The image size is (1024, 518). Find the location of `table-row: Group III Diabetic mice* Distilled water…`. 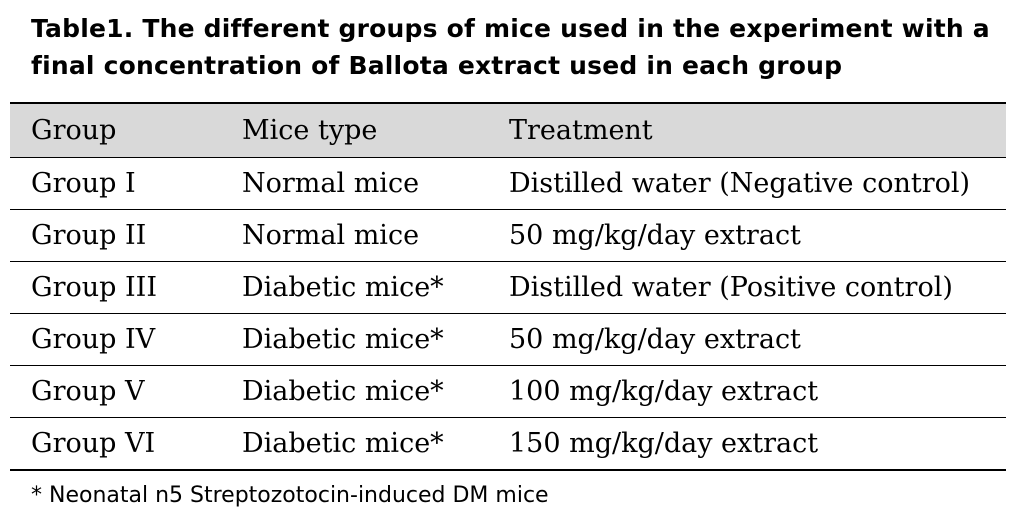

table-row: Group III Diabetic mice* Distilled water… is located at coordinates (508, 287).